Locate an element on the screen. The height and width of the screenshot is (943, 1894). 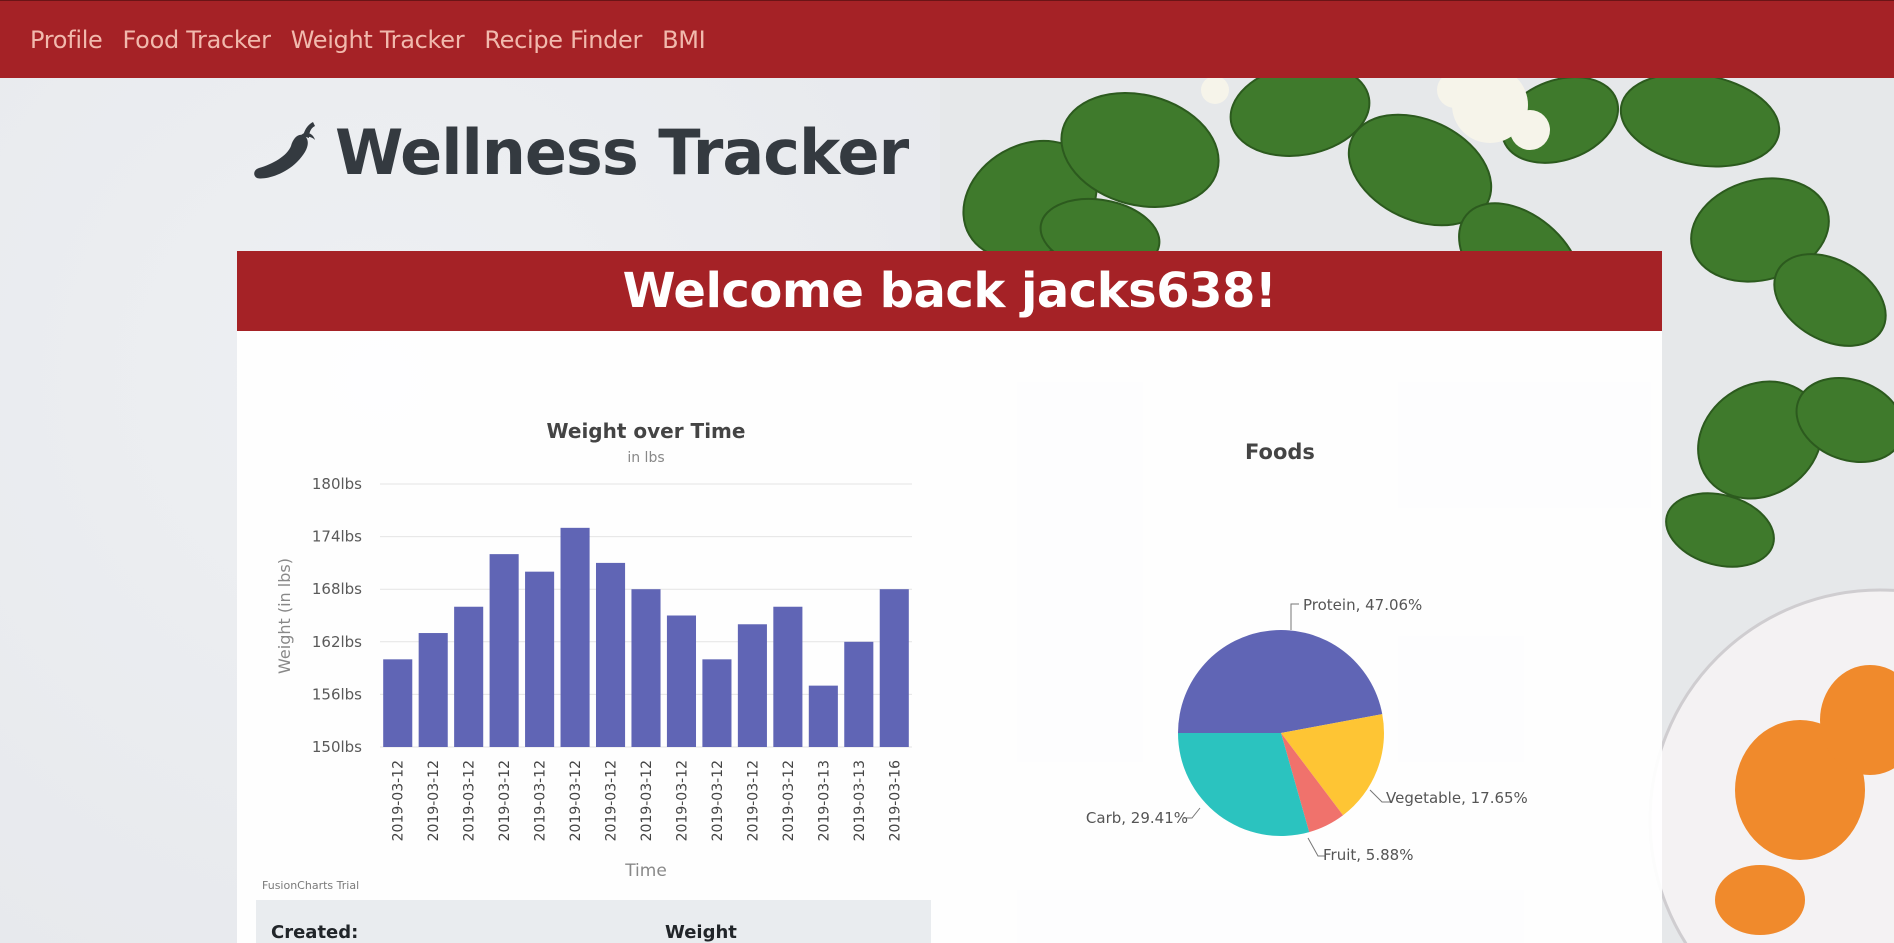
pie-label-fruit: Fruit, 5.88% is located at coordinates (1368, 855).